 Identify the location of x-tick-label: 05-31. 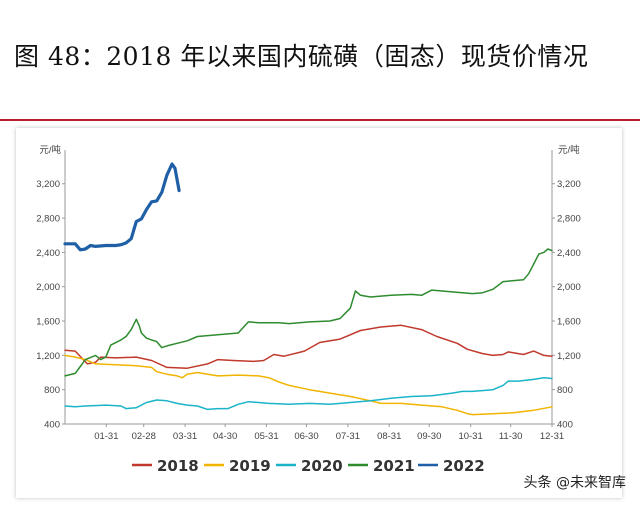
(266, 436).